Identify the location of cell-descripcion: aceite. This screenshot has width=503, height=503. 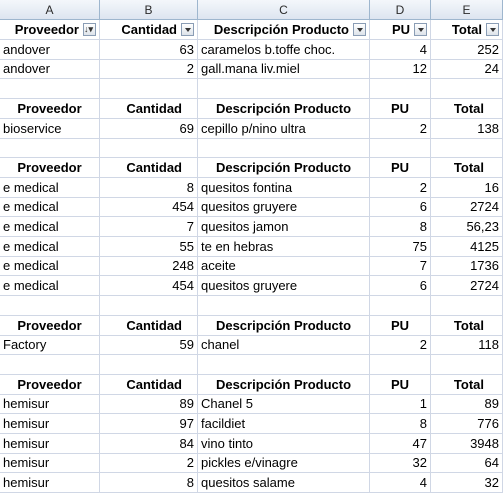
(284, 266).